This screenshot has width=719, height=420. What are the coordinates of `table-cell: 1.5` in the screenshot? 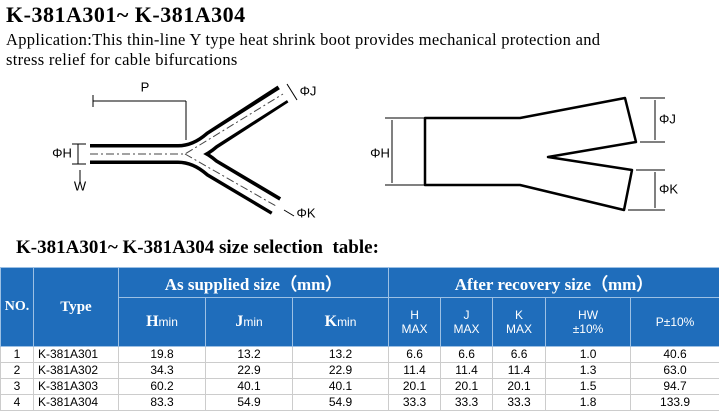 It's located at (588, 386).